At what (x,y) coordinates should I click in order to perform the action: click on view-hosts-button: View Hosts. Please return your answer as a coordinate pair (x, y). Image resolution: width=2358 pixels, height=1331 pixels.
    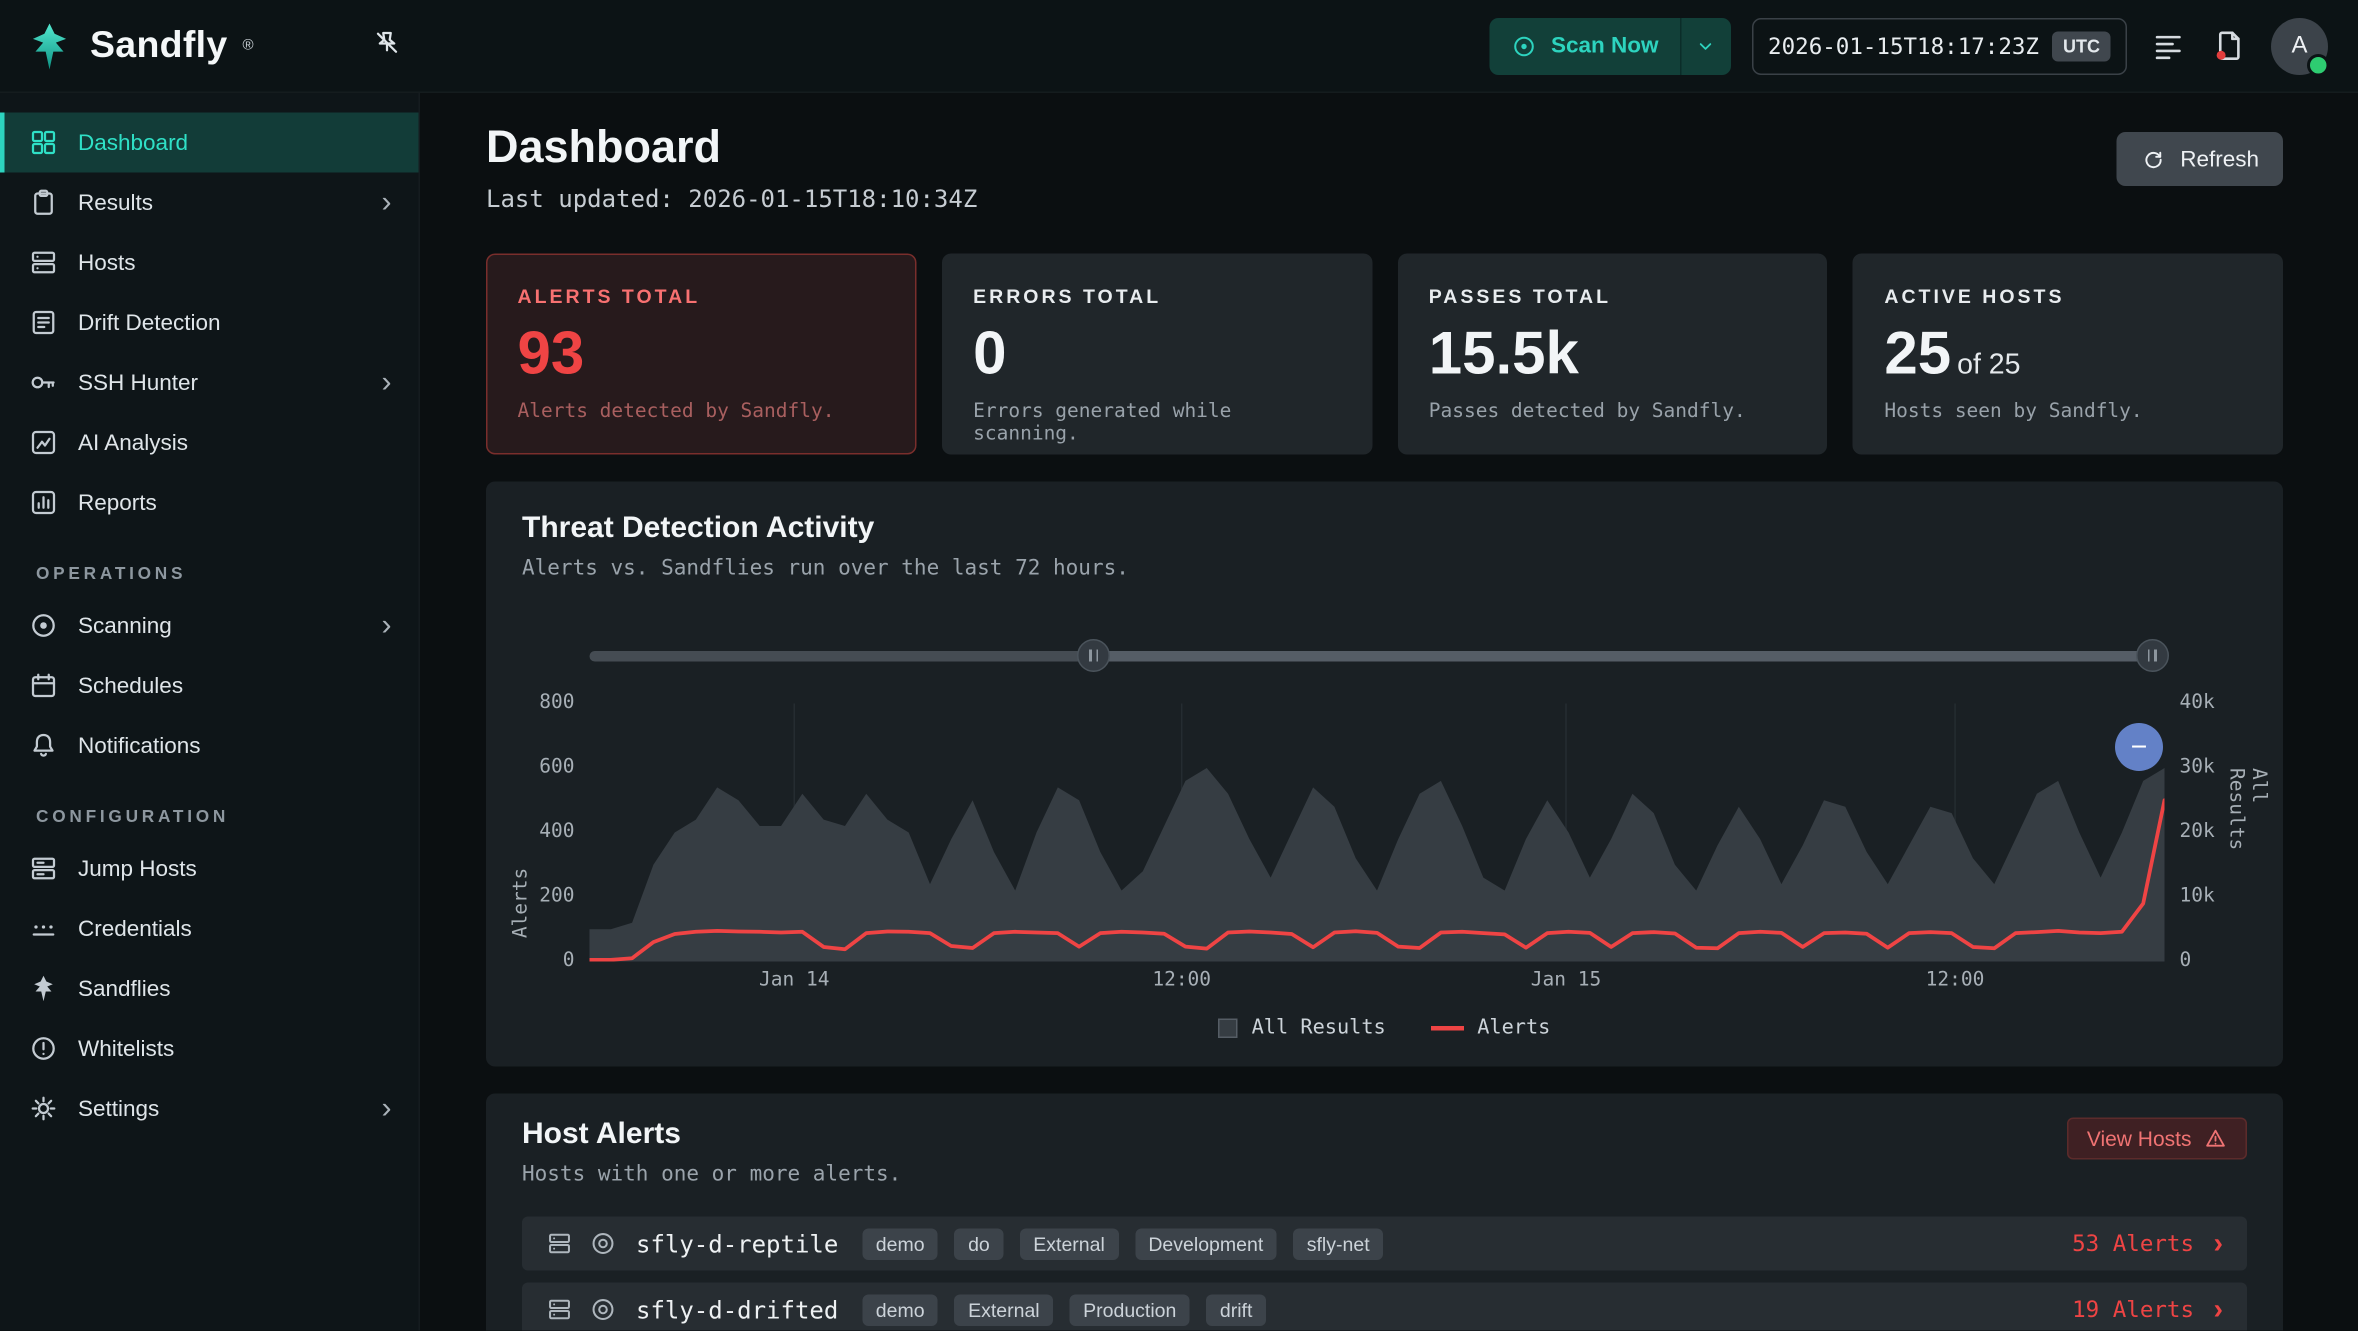
    Looking at the image, I should click on (2157, 1138).